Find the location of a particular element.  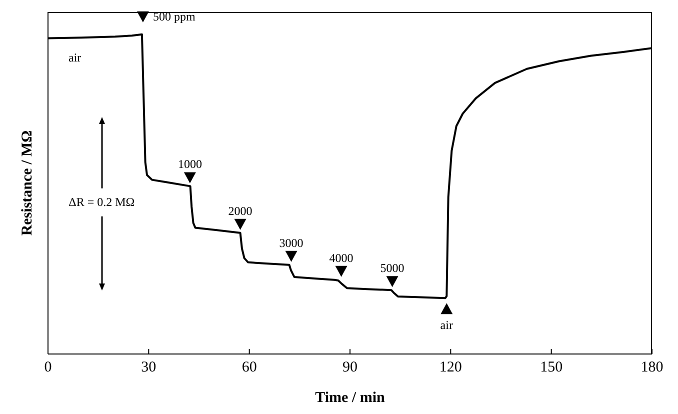

annotation: 2000 is located at coordinates (240, 211).